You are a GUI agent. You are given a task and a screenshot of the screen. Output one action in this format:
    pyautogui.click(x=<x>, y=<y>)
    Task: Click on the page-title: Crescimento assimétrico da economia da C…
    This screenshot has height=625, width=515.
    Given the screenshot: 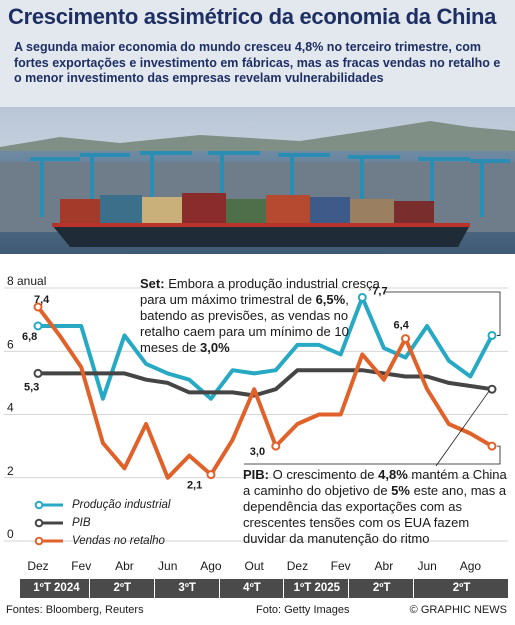 What is the action you would take?
    pyautogui.click(x=252, y=16)
    